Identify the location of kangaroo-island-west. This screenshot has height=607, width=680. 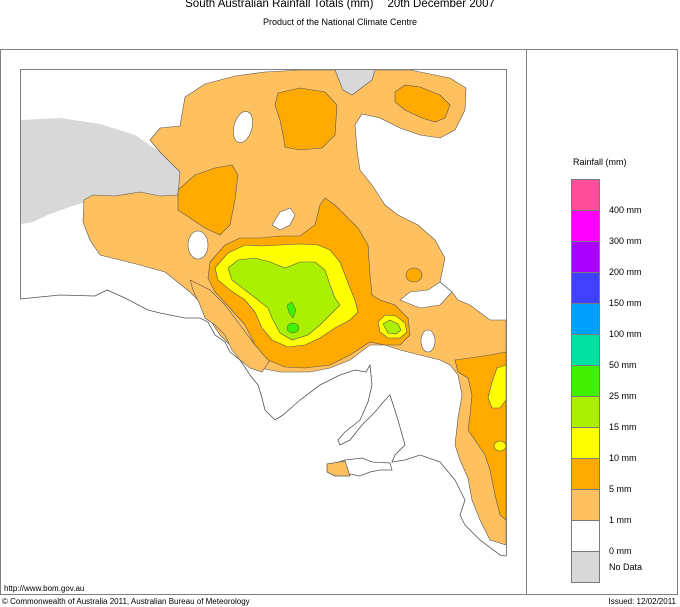
(338, 468).